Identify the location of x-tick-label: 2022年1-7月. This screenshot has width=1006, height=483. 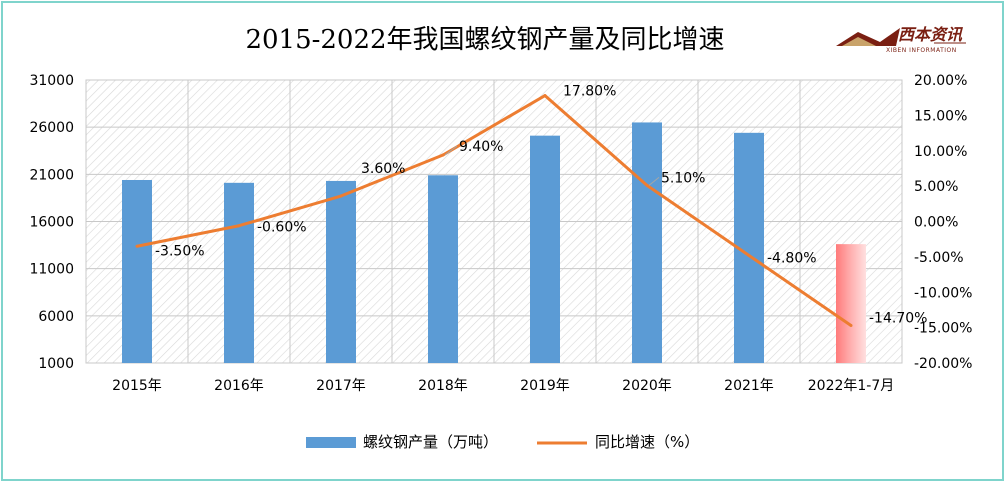
(851, 386).